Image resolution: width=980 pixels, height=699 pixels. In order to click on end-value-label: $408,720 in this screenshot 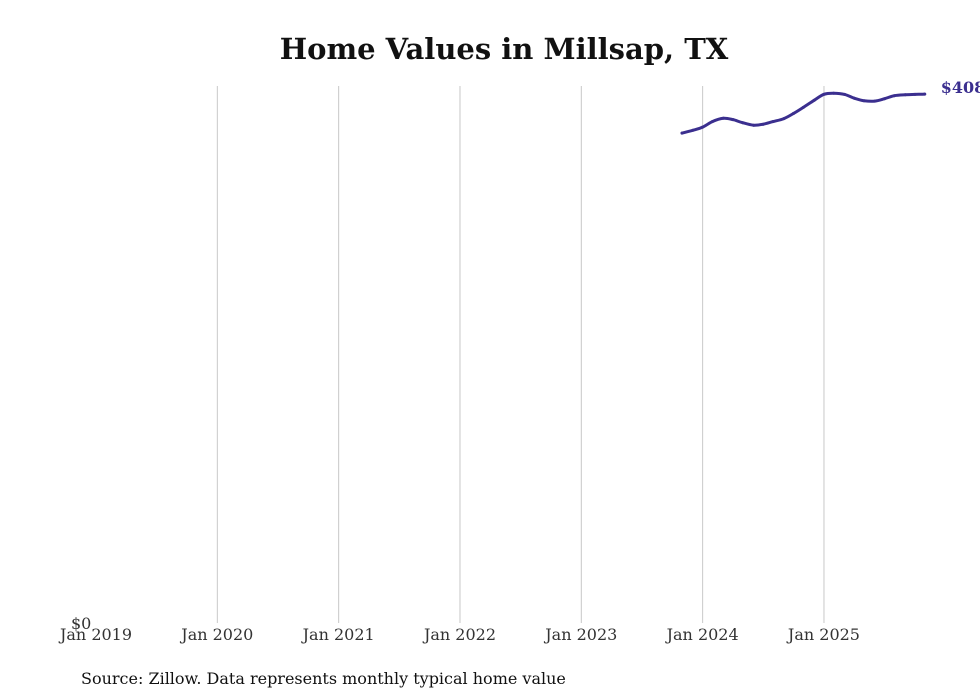, I will do `click(960, 87)`.